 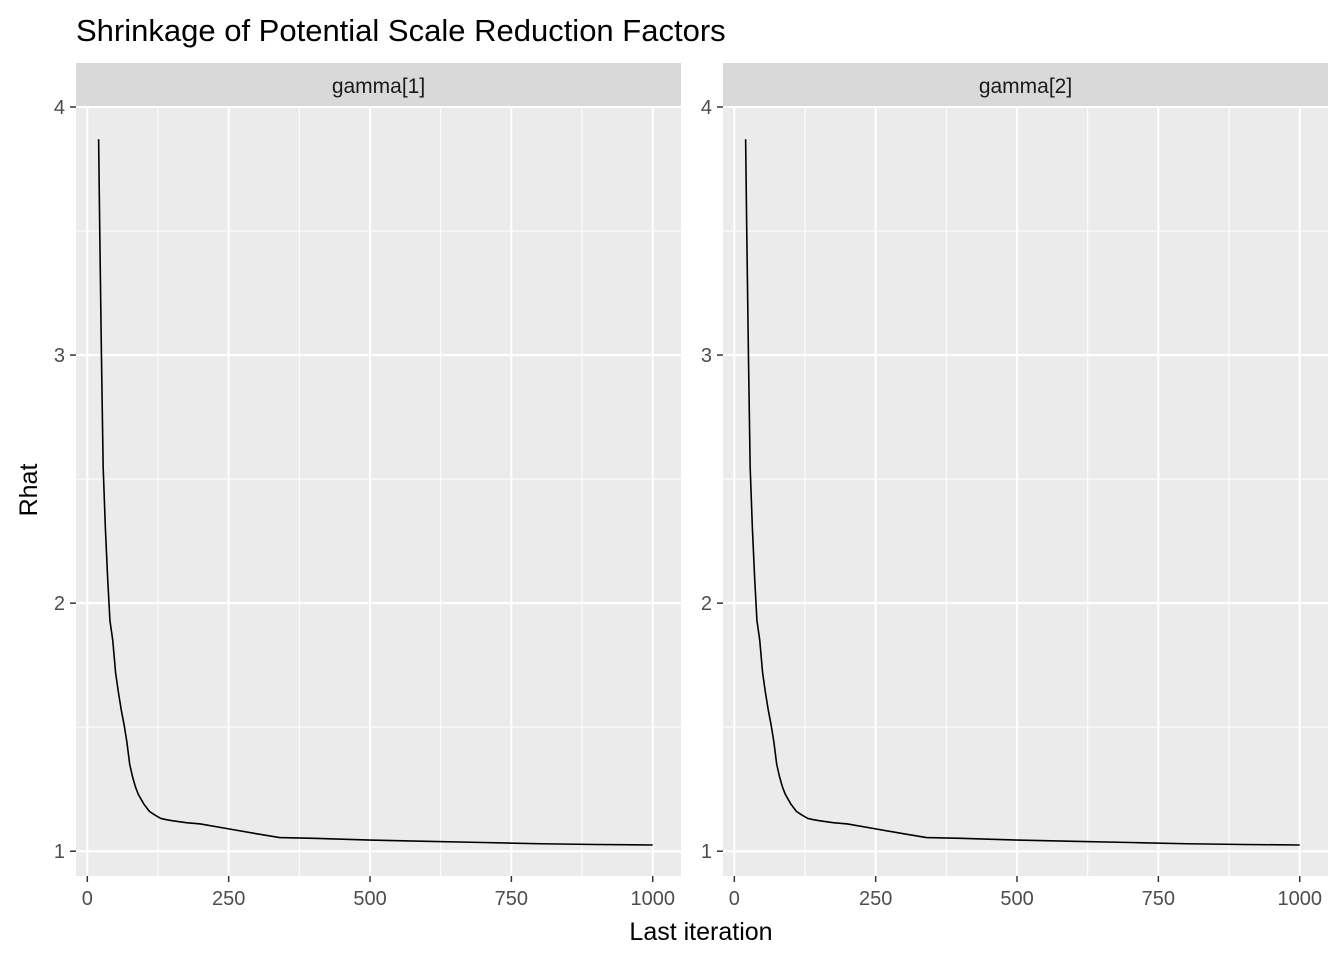 I want to click on facet-strip-label: gamma[1], so click(x=378, y=86).